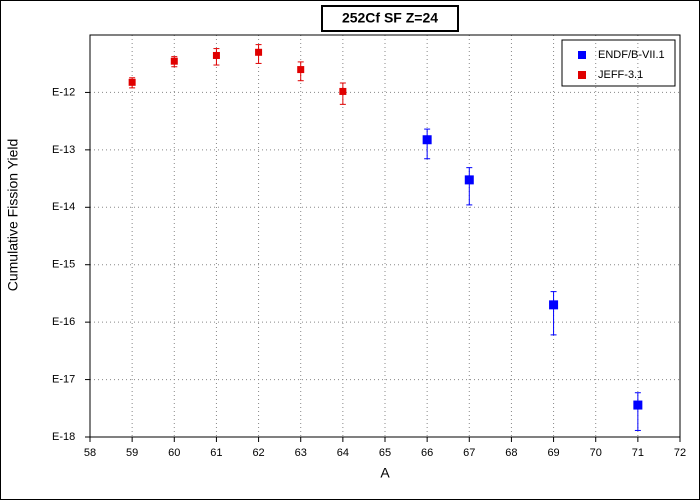  Describe the element at coordinates (596, 453) in the screenshot. I see `x-tick-label: 70` at that location.